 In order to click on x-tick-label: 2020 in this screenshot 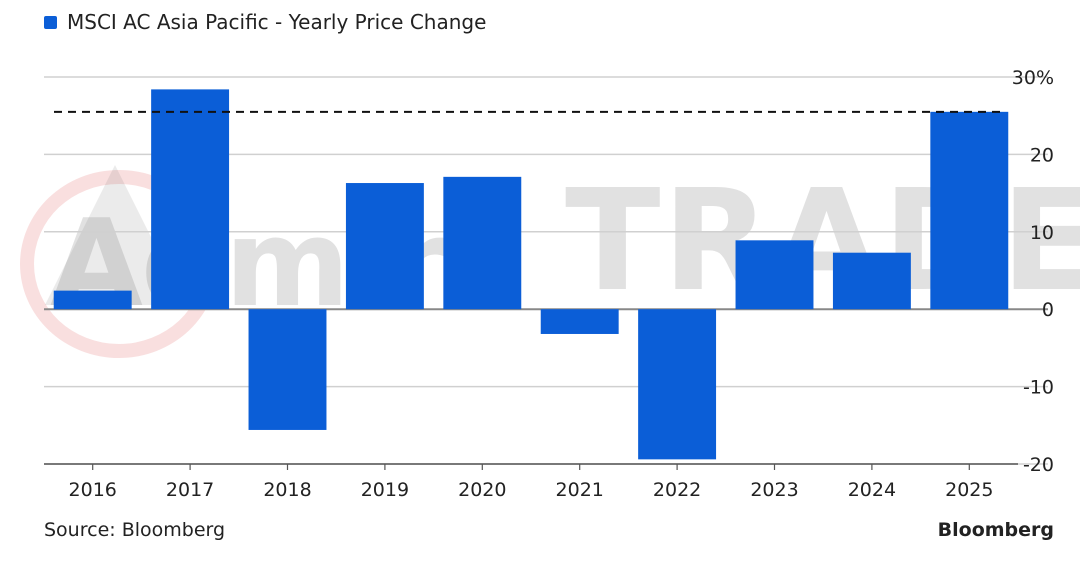, I will do `click(482, 490)`.